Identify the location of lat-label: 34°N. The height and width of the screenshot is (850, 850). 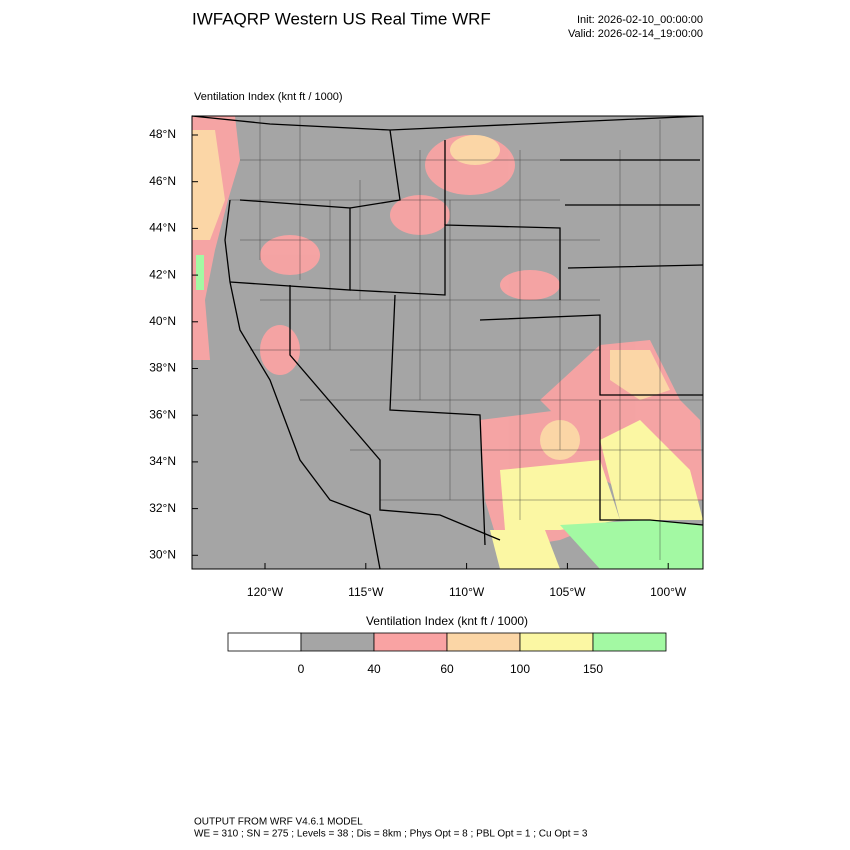
(162, 461).